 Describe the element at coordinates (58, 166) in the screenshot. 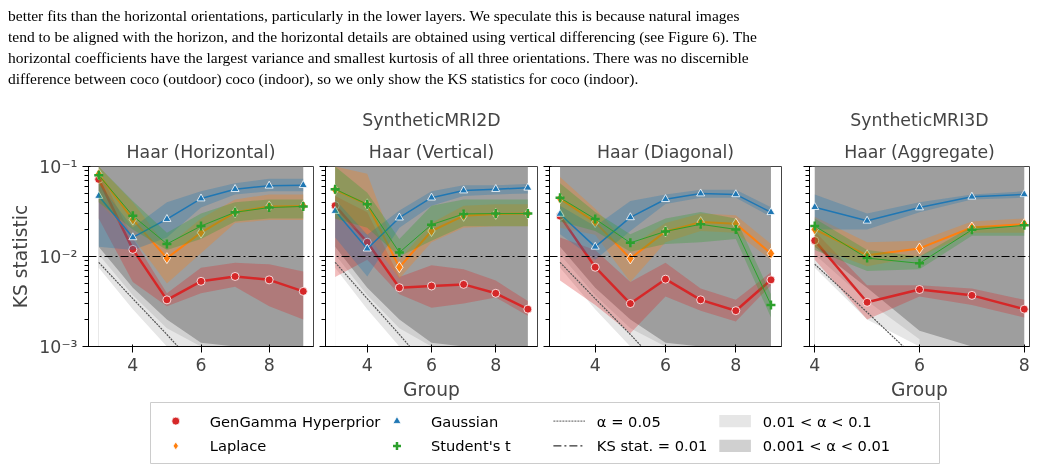

I see `y-tick-label: 10⁻¹` at that location.